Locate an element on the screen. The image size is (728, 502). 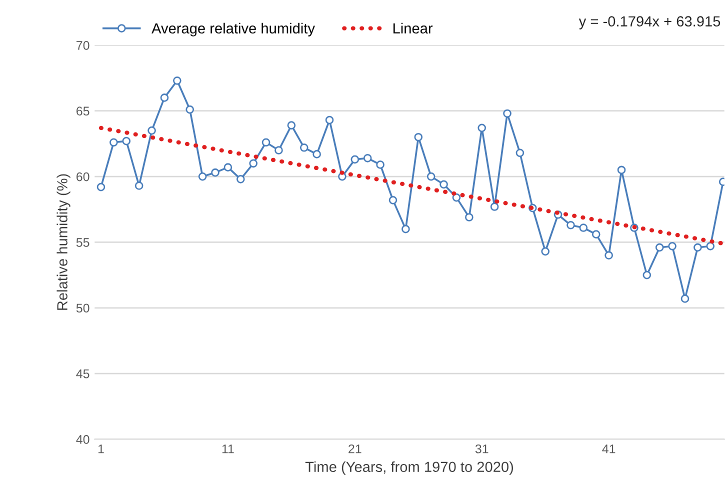
y-tick-label: 55 is located at coordinates (83, 242).